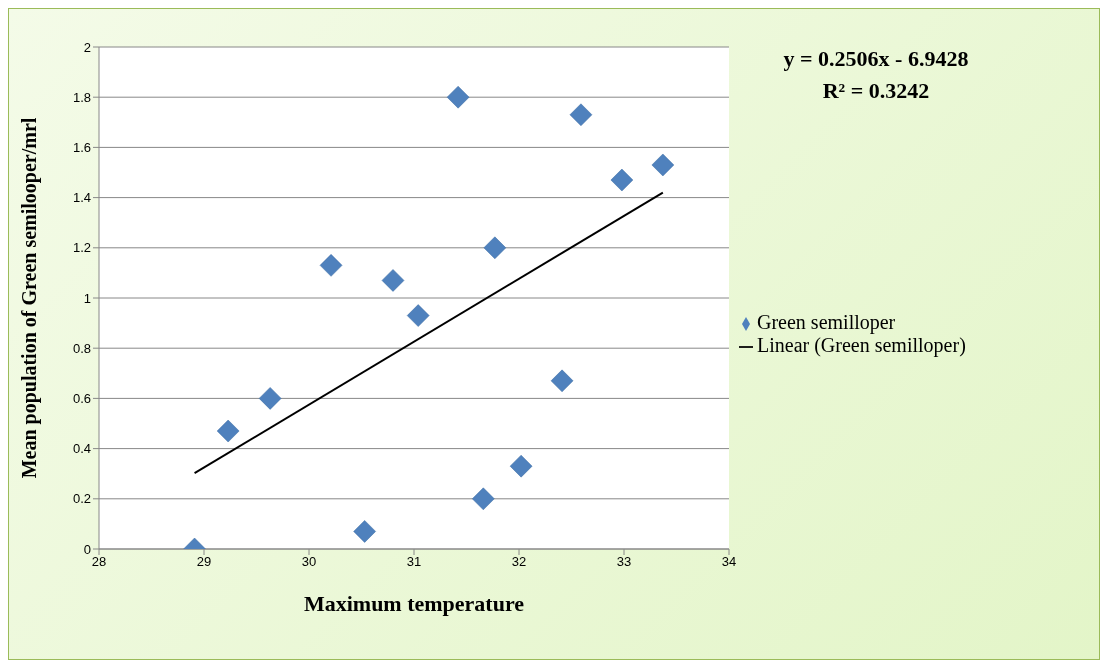 This screenshot has height=665, width=1106. I want to click on y-tick-label: 1.8, so click(81, 97).